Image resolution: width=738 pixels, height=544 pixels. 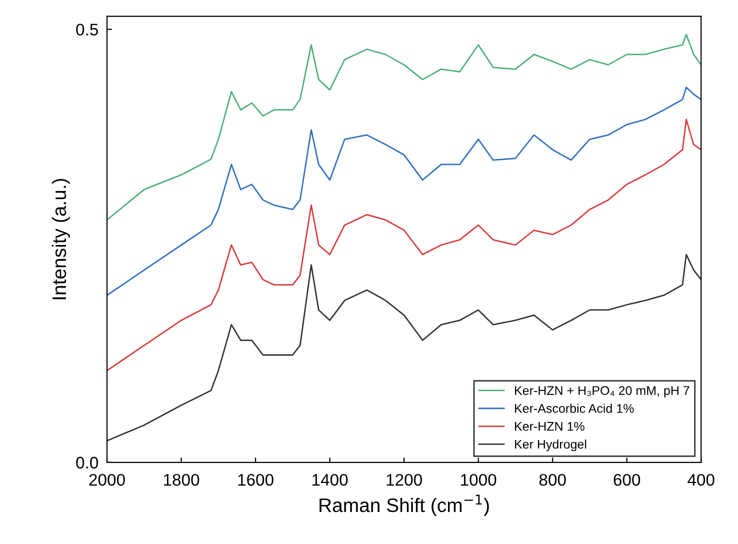 I want to click on x-tick-label: 2000, so click(x=107, y=480).